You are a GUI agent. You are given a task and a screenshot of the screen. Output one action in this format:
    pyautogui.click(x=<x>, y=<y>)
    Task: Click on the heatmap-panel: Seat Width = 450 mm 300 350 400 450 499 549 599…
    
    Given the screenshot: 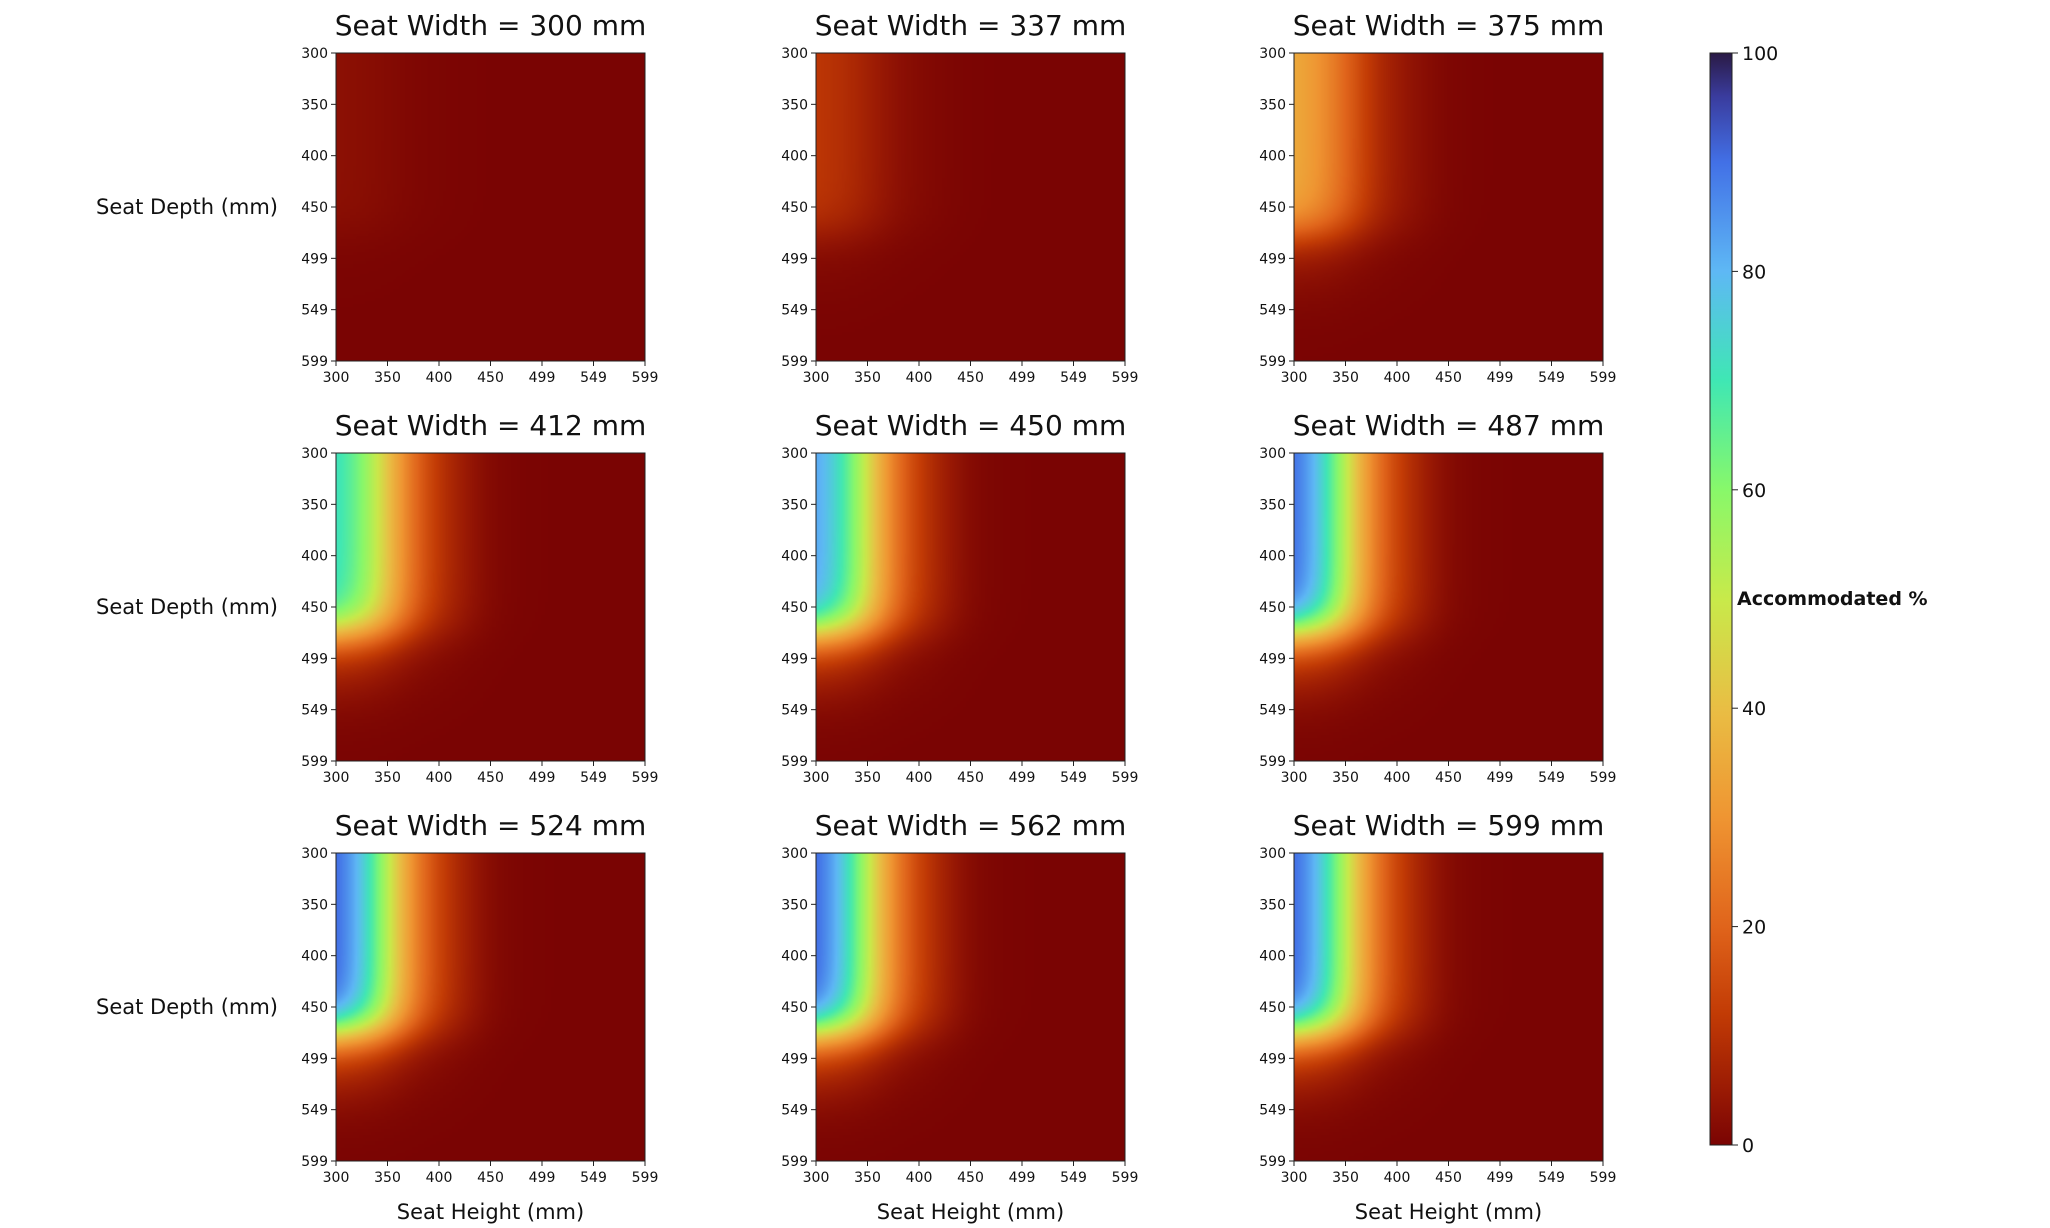 What is the action you would take?
    pyautogui.click(x=959, y=597)
    